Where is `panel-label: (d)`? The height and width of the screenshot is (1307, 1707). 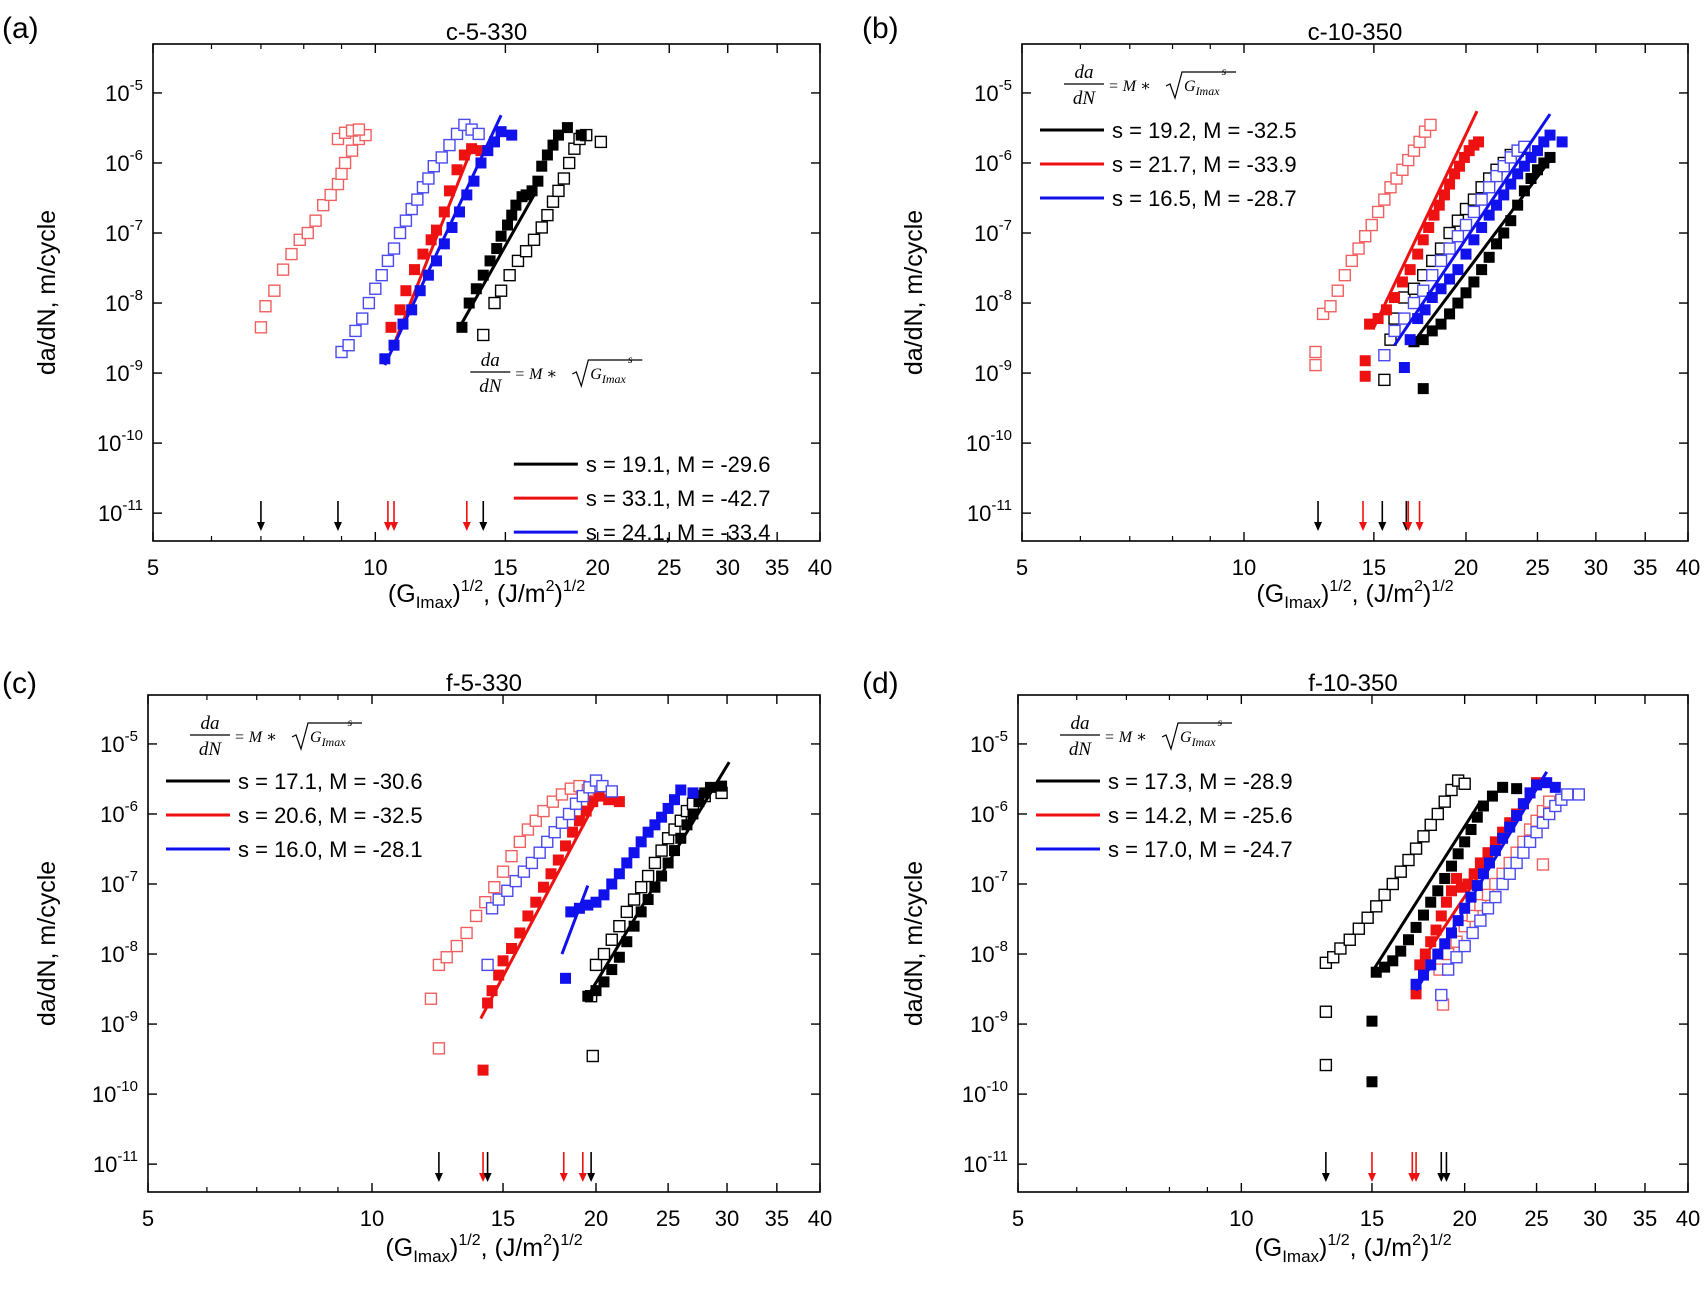 panel-label: (d) is located at coordinates (880, 683).